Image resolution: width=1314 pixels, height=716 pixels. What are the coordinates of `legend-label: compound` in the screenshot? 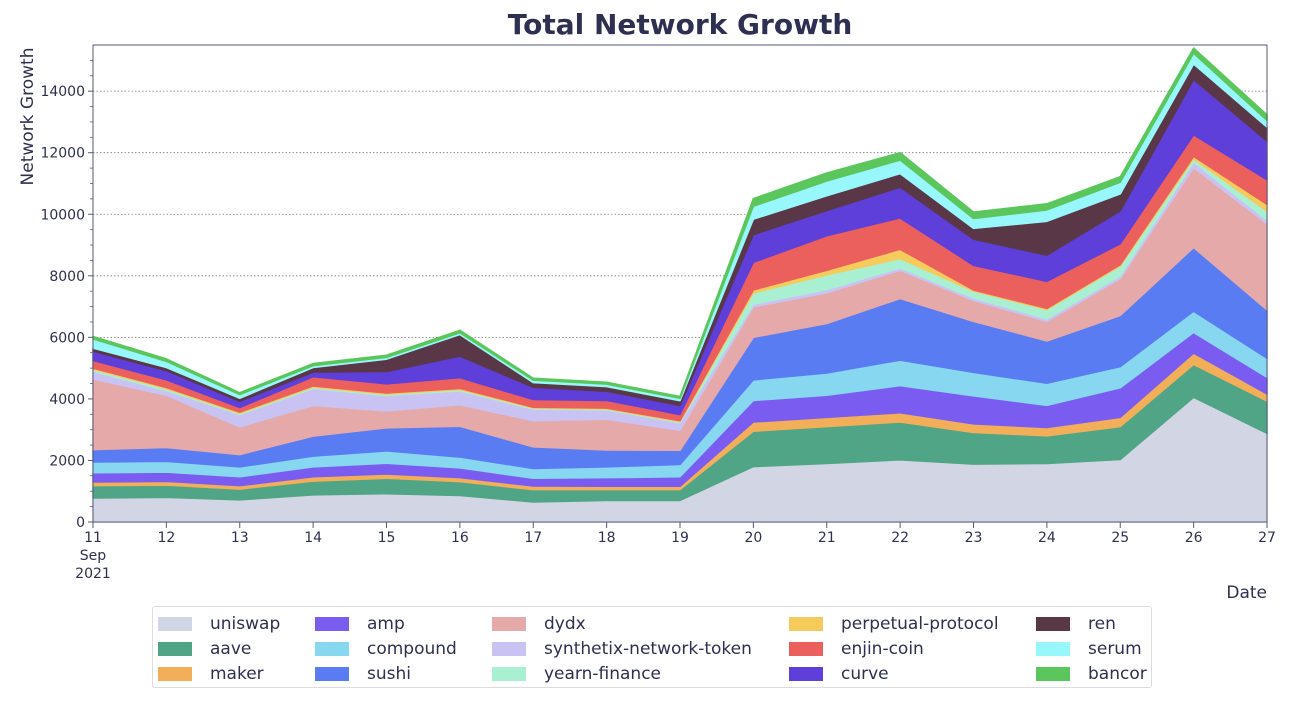 It's located at (412, 649).